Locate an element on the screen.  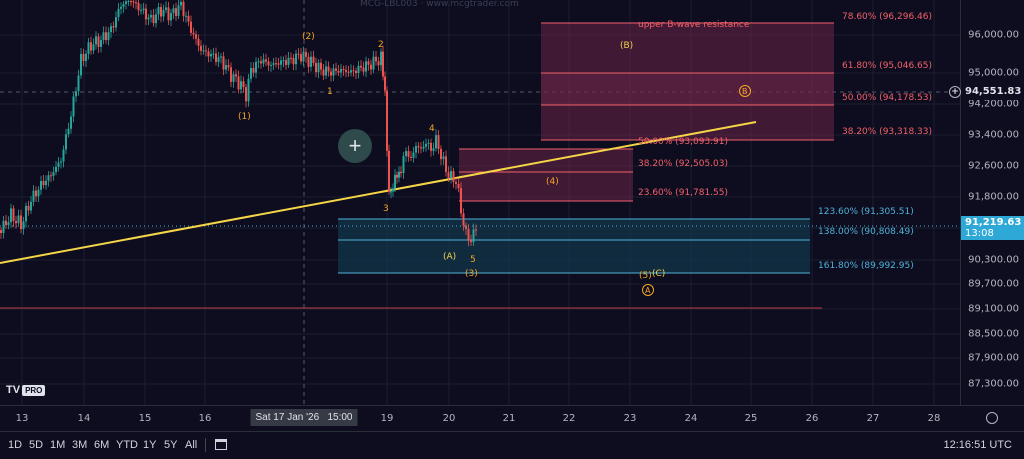
time-tick: 24 is located at coordinates (691, 418).